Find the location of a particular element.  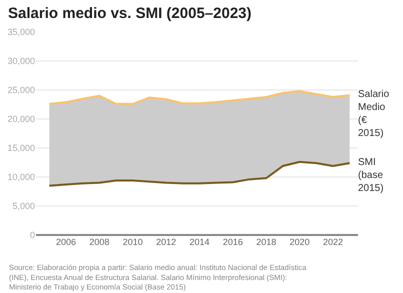

chart-title: Salario medio vs. SMI (2005–2023) is located at coordinates (130, 13).